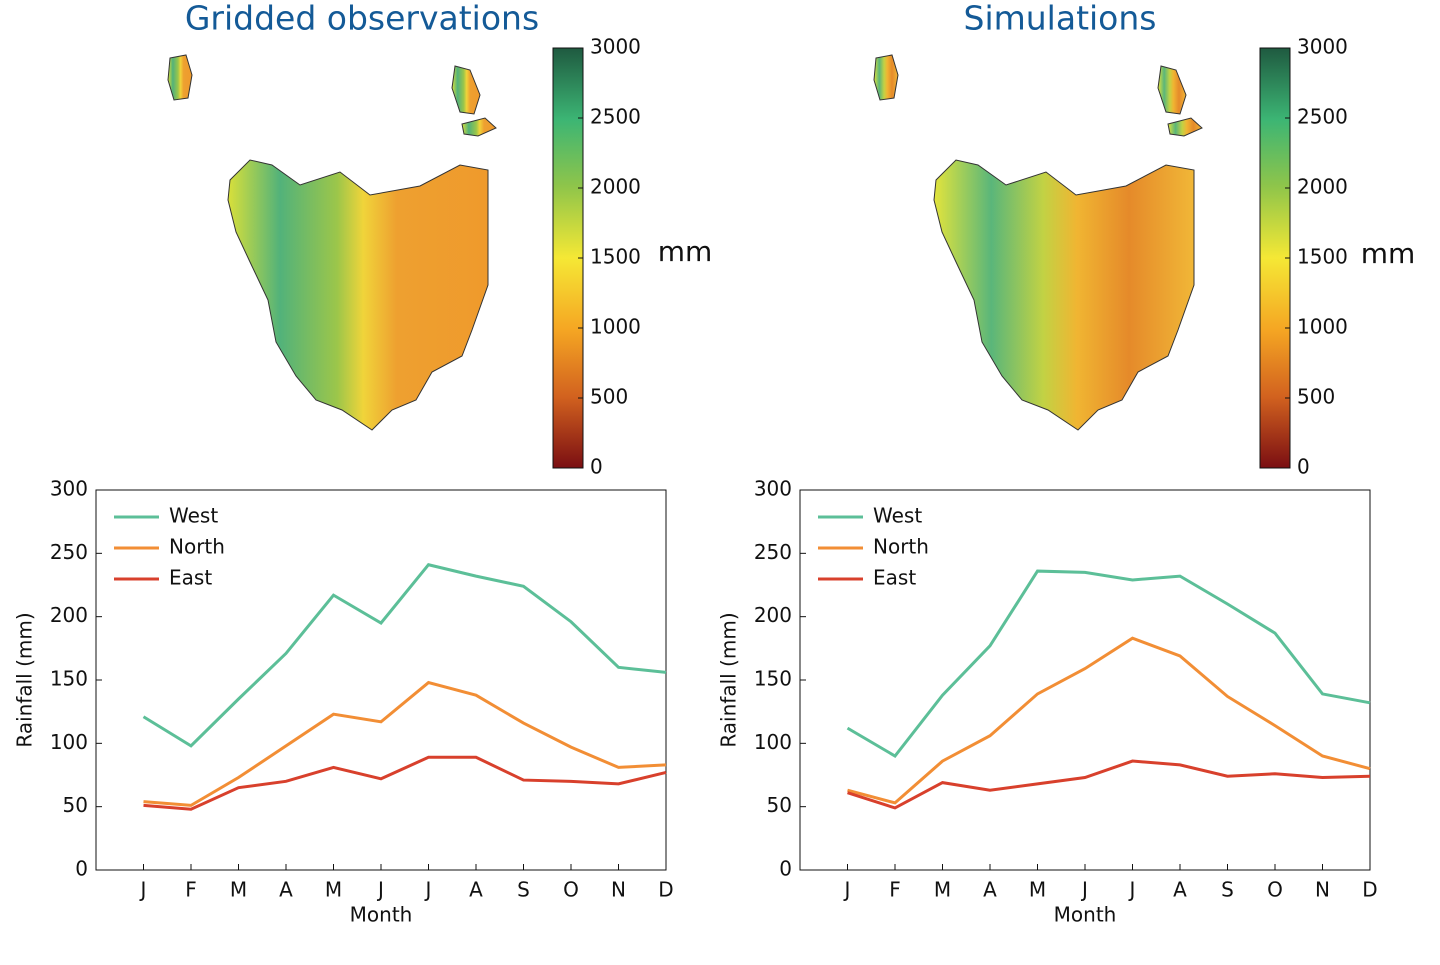  What do you see at coordinates (362, 19) in the screenshot?
I see `map-title: Gridded observations` at bounding box center [362, 19].